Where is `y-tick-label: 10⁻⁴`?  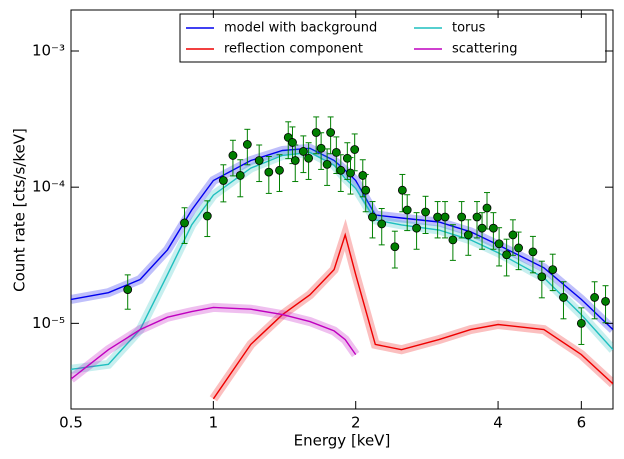 y-tick-label: 10⁻⁴ is located at coordinates (48, 187).